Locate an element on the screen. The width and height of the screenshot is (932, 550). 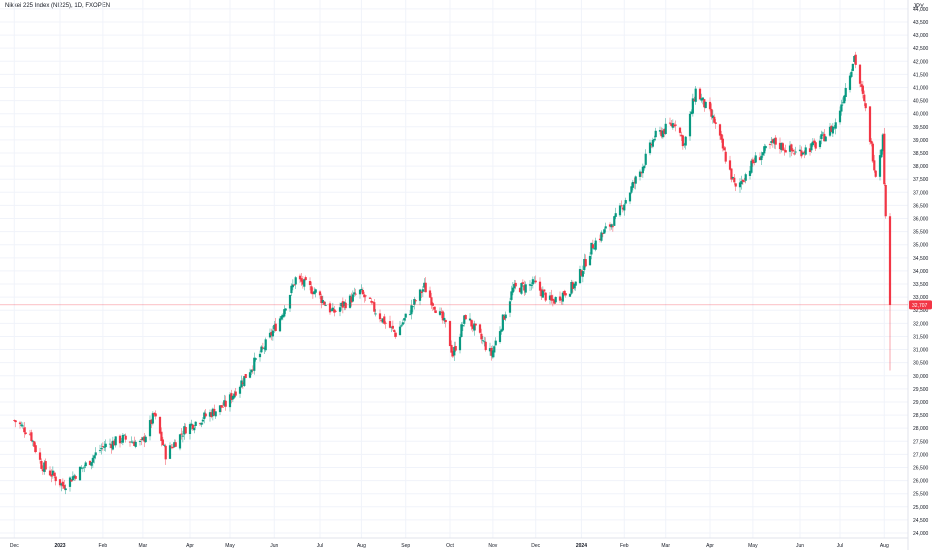
currency-label: JPY is located at coordinates (918, 7).